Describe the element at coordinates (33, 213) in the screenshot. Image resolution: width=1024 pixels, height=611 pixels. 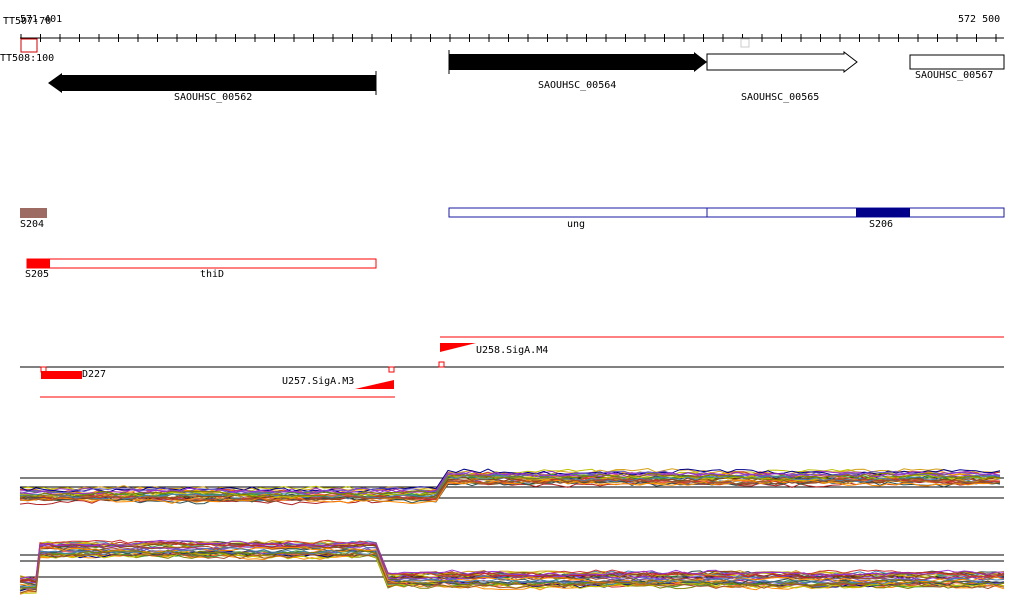
I see `feature-s204-box` at that location.